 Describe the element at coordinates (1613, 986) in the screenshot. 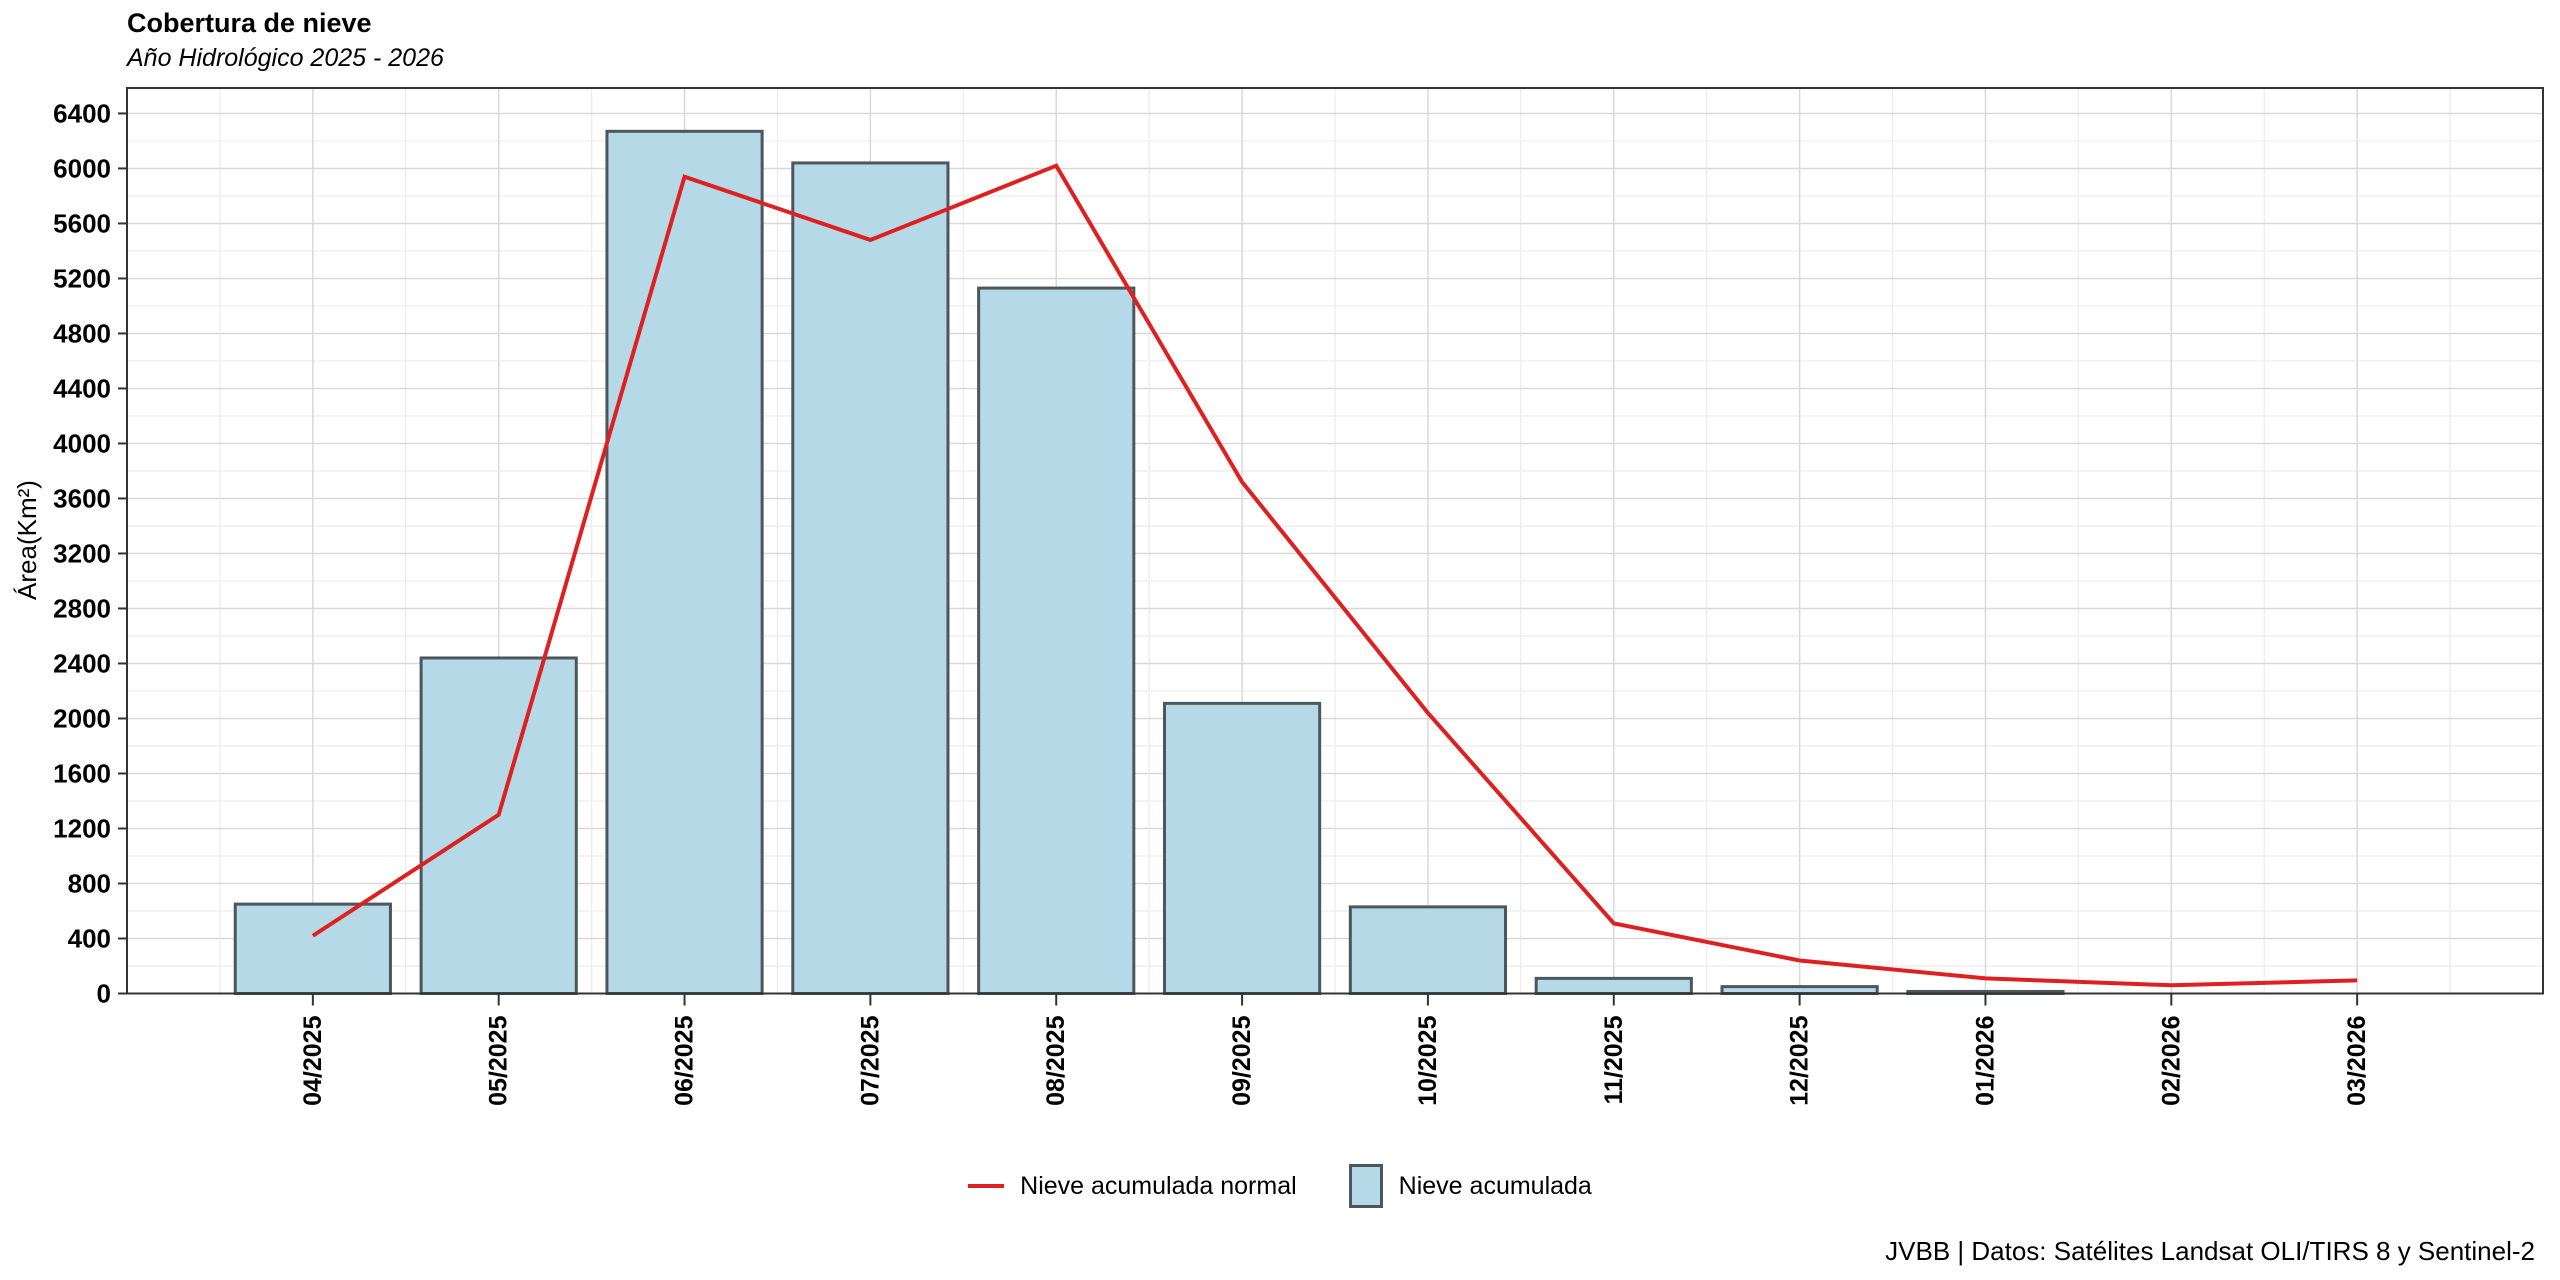

I see `bar-11/2025` at that location.